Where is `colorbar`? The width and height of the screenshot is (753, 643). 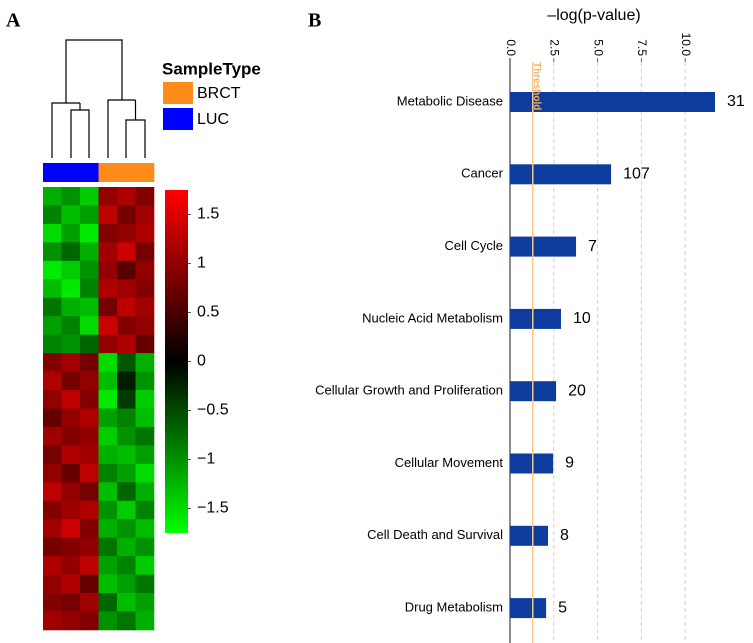
colorbar is located at coordinates (176, 361).